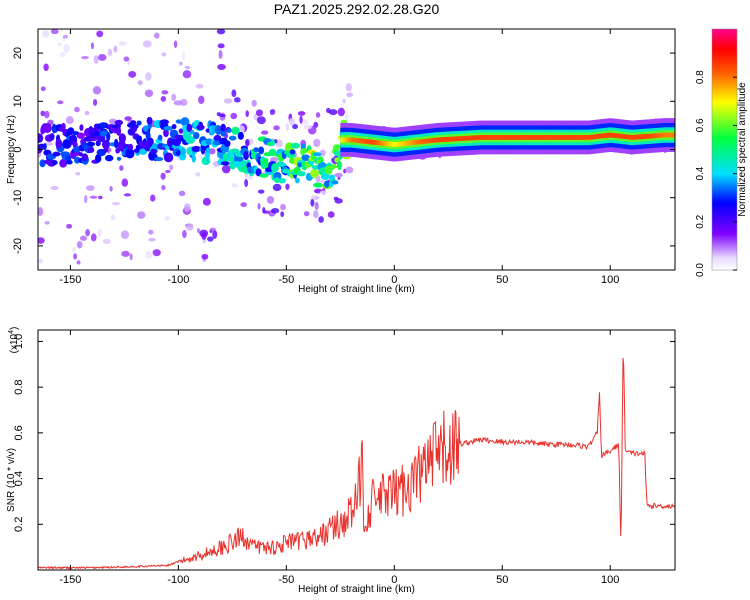 Image resolution: width=750 pixels, height=600 pixels. What do you see at coordinates (18, 198) in the screenshot?
I see `y-tick-label: -10` at bounding box center [18, 198].